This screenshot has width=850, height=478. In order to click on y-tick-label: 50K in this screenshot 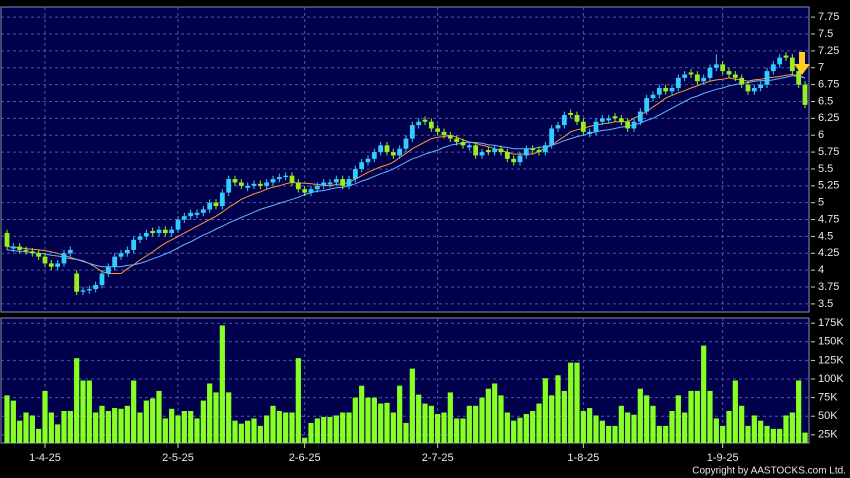, I will do `click(828, 416)`.